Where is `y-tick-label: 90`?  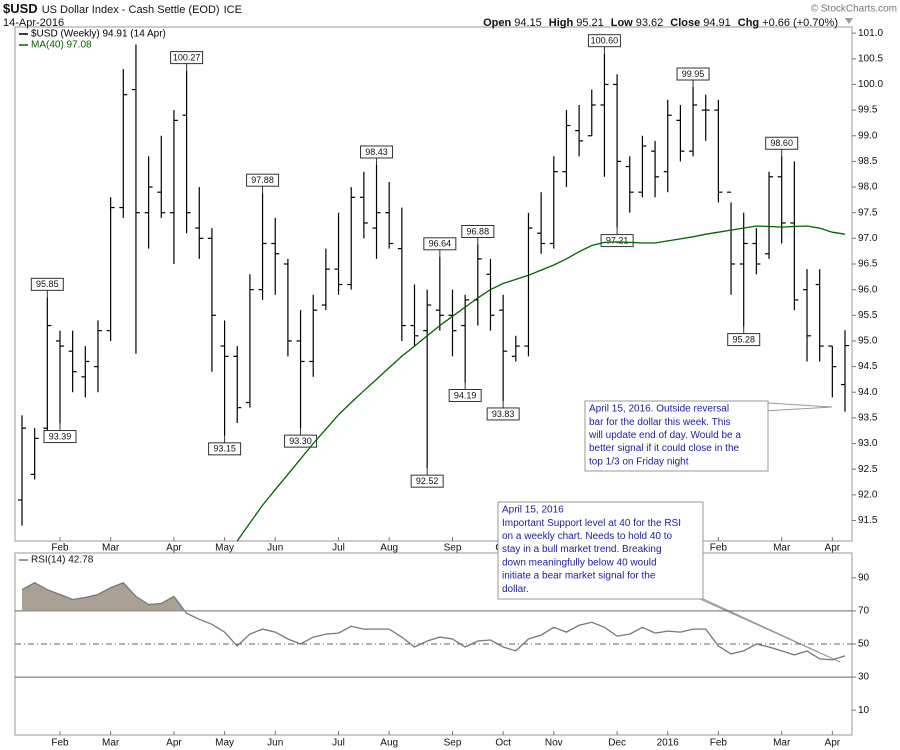 y-tick-label: 90 is located at coordinates (864, 577).